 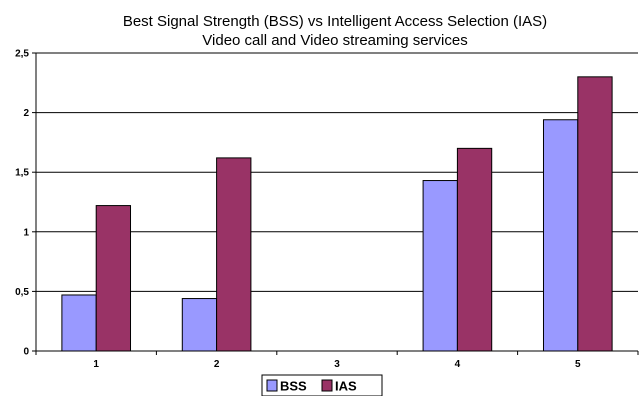 I want to click on y-tick-label: 2, so click(x=26, y=113).